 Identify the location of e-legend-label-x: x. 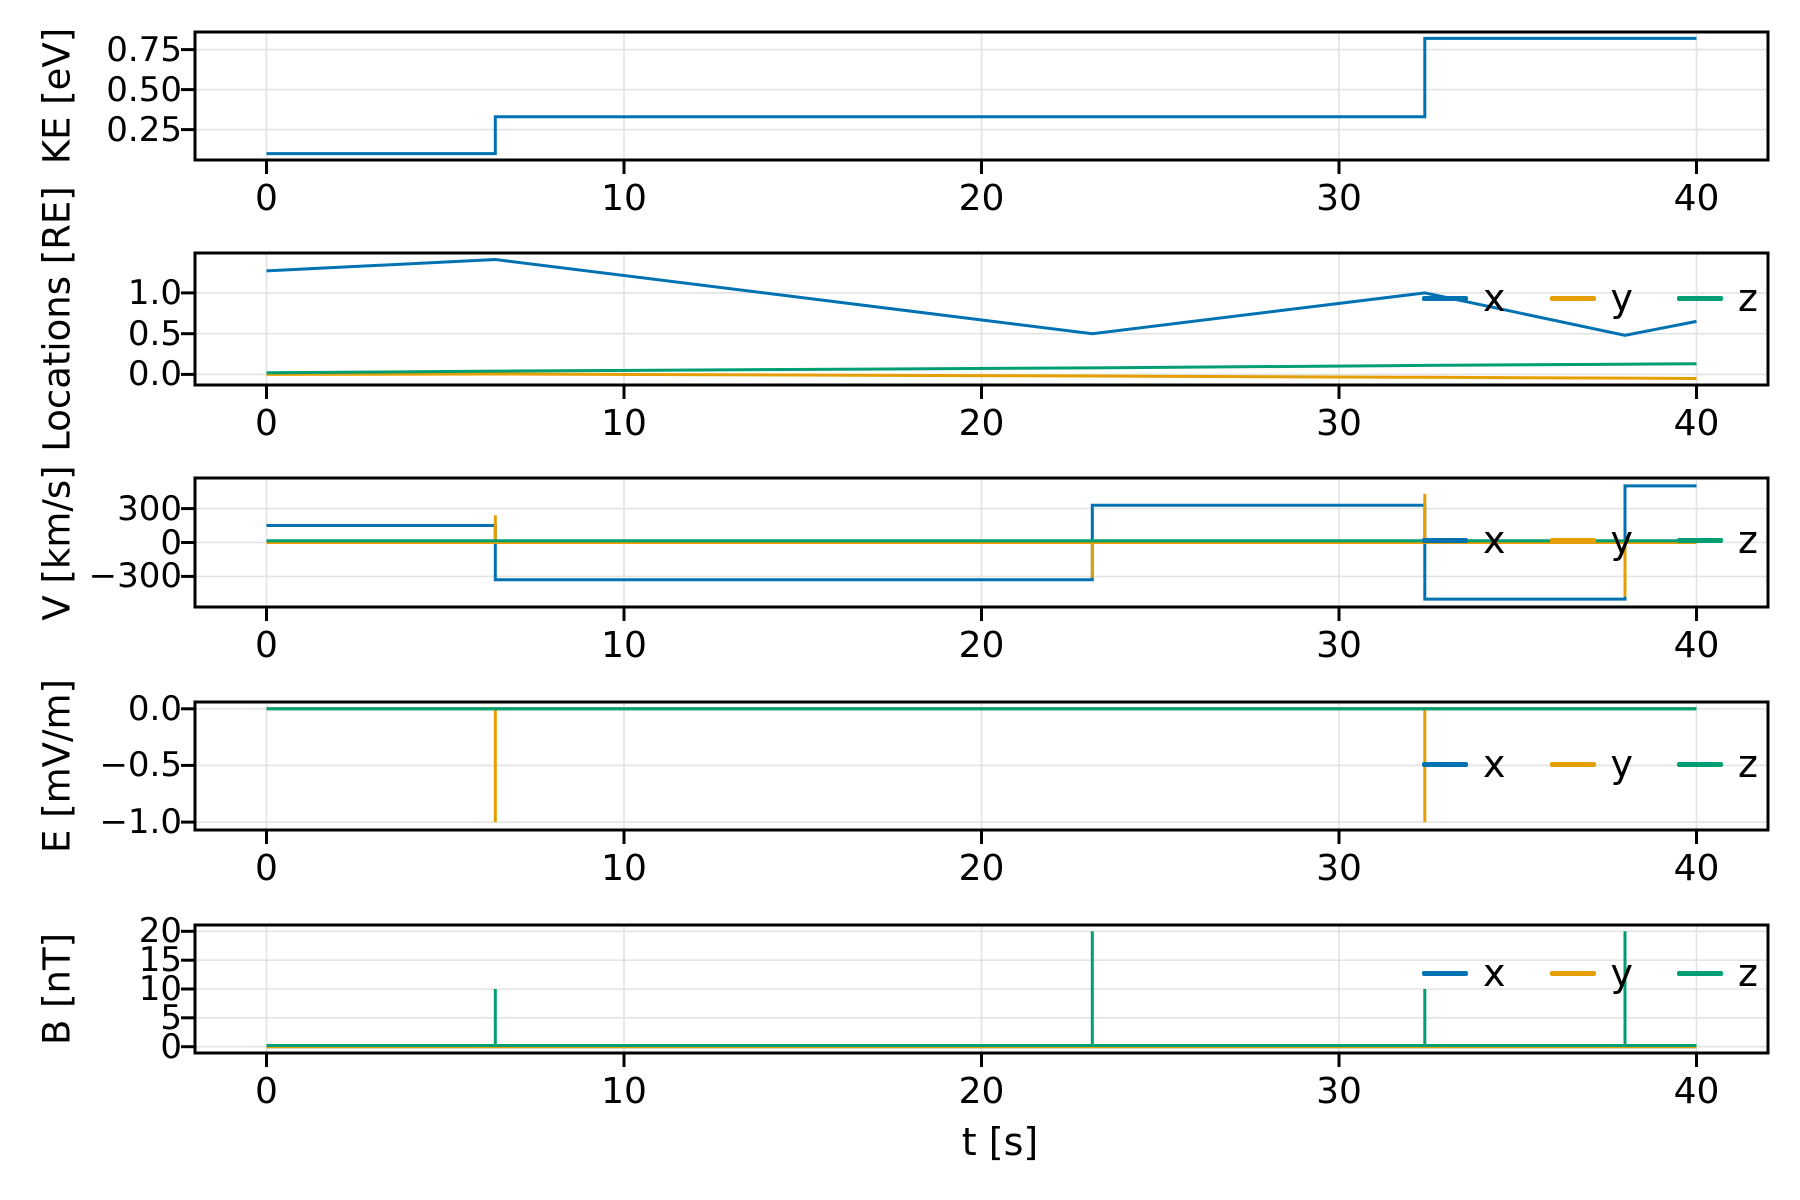
(1494, 764).